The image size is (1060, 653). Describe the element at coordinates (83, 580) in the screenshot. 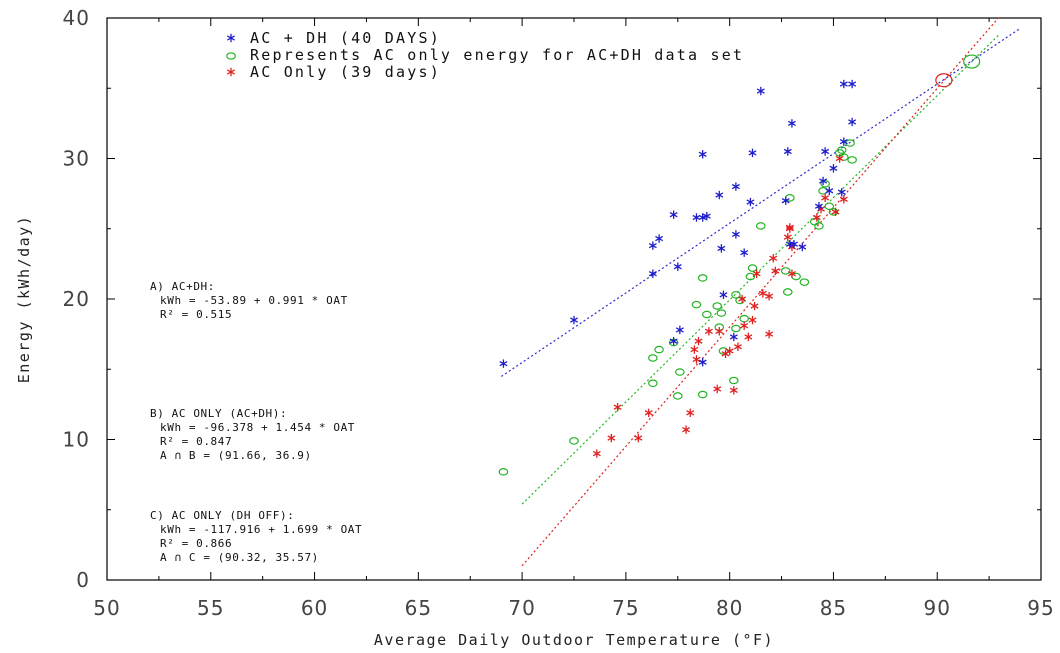

I see `y-tick-label: 0` at that location.